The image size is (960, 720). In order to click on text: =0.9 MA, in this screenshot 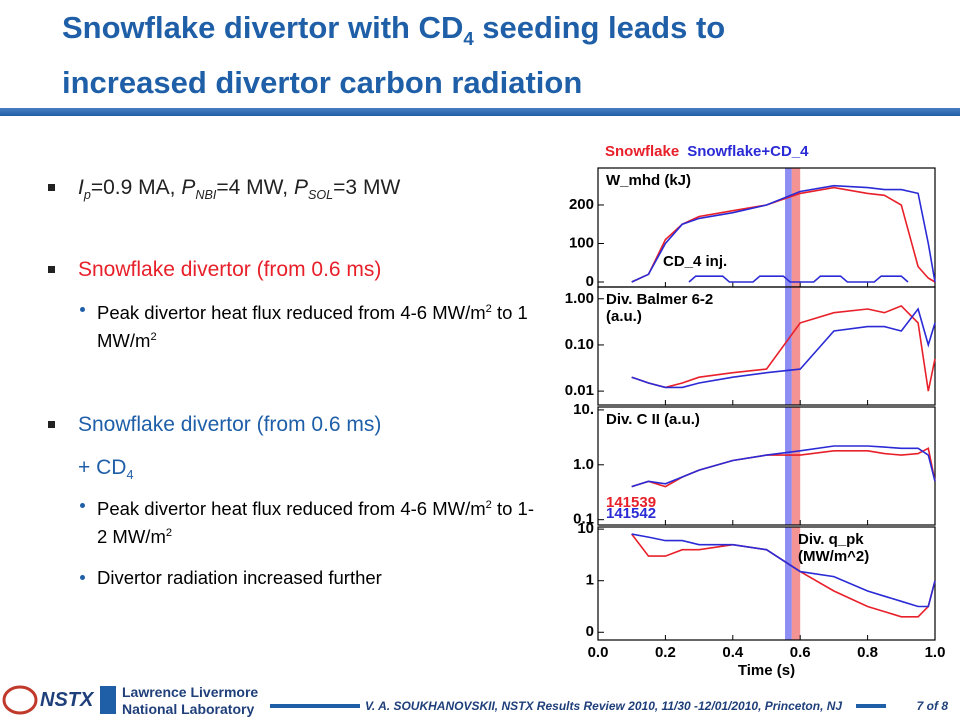, I will do `click(136, 187)`.